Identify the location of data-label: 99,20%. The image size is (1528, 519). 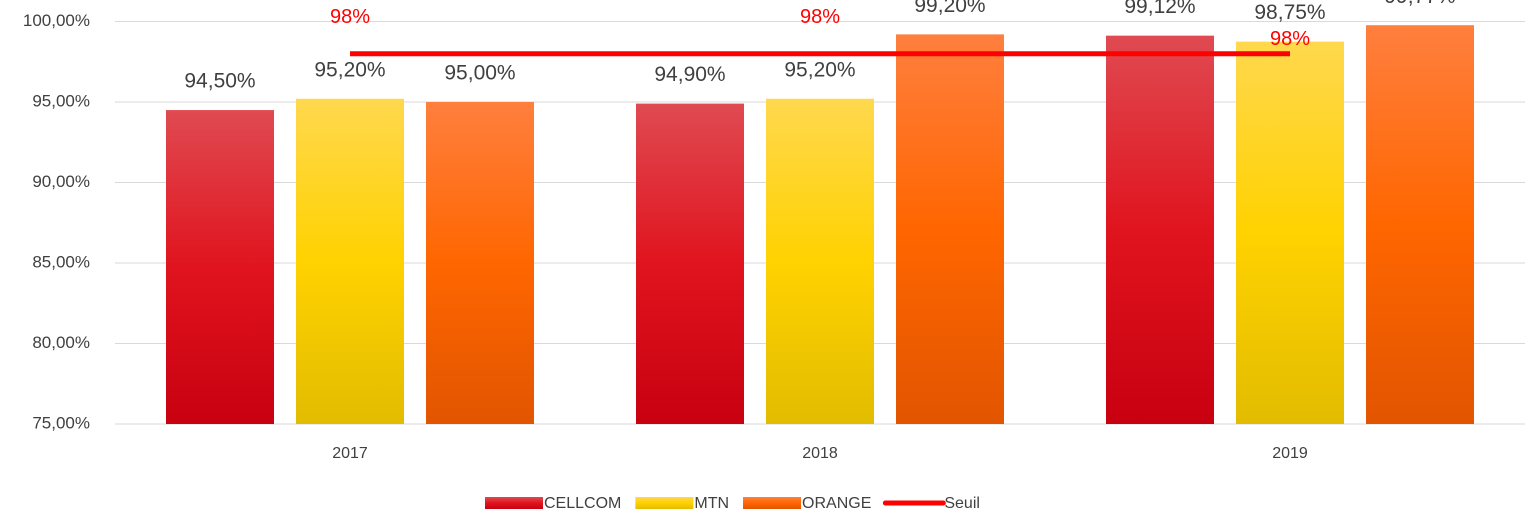
(949, 8).